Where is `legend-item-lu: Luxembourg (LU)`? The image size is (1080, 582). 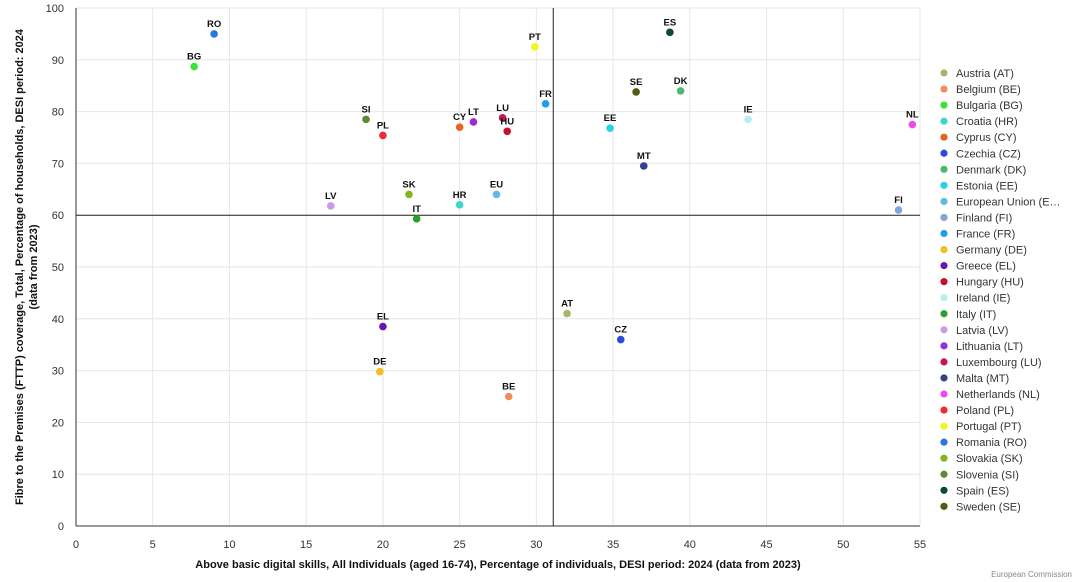
legend-item-lu: Luxembourg (LU) is located at coordinates (991, 363).